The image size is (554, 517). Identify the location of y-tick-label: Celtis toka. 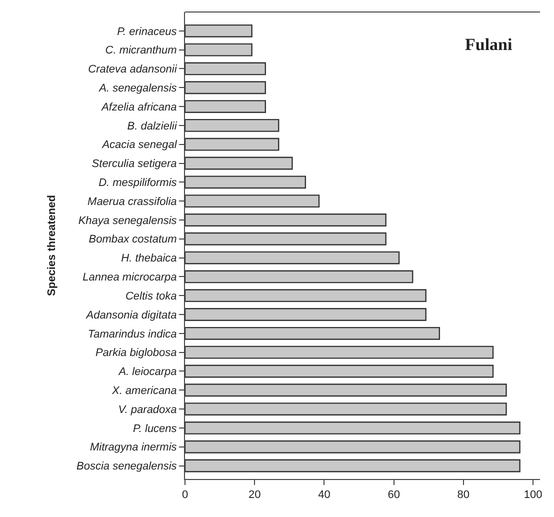
(151, 296).